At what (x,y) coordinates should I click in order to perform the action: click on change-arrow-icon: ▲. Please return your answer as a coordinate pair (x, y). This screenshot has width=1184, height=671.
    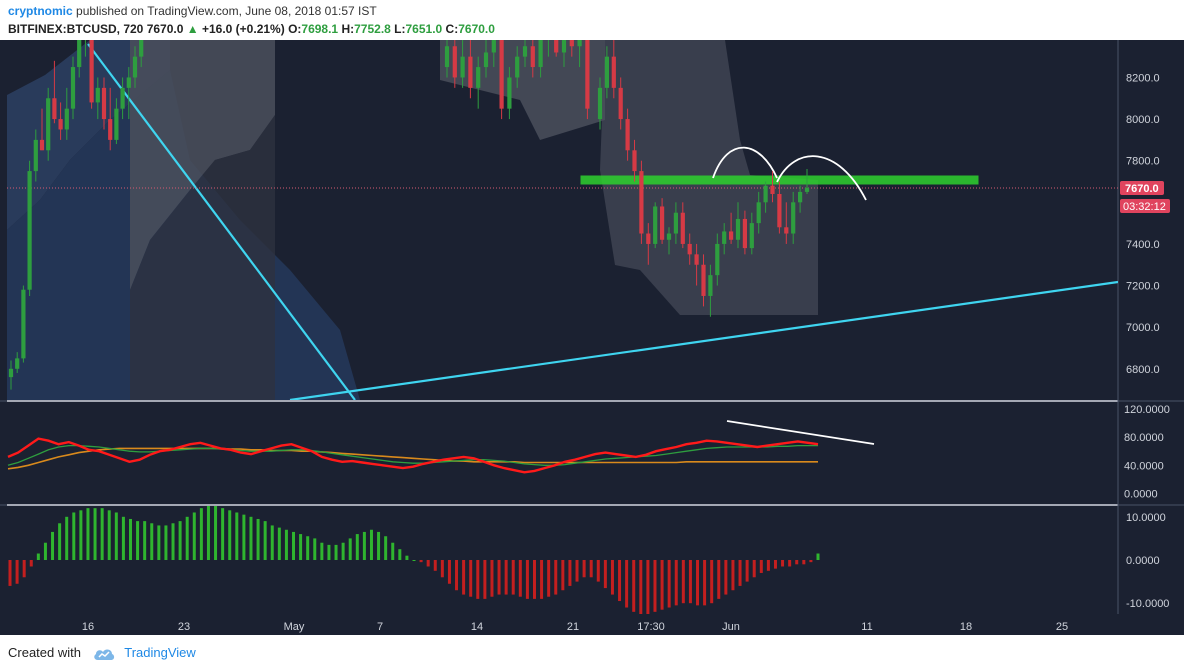
    Looking at the image, I should click on (192, 29).